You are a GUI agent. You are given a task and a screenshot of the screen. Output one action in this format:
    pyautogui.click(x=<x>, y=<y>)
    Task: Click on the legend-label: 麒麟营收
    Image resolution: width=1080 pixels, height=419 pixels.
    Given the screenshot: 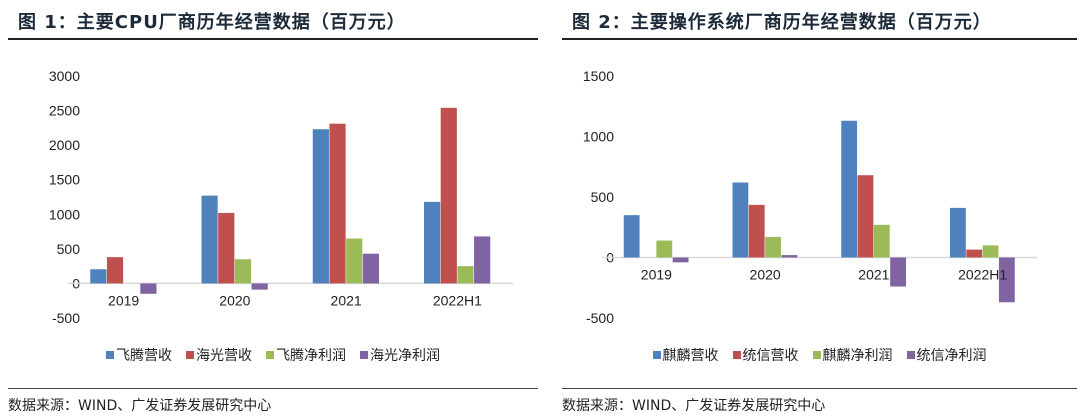 What is the action you would take?
    pyautogui.click(x=690, y=356)
    